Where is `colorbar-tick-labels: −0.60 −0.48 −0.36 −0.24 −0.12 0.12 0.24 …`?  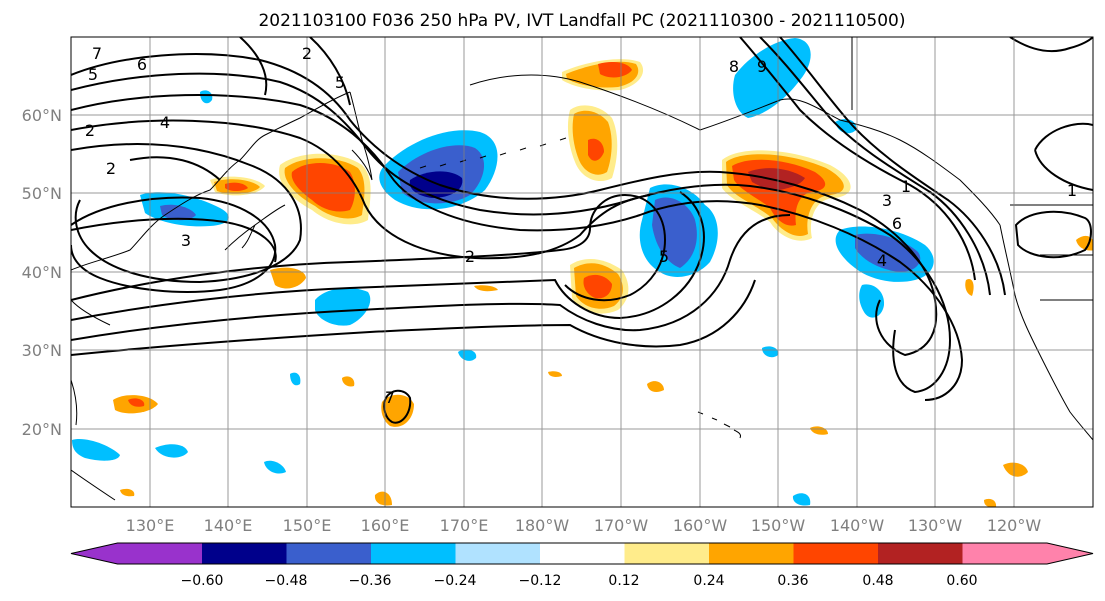
colorbar-tick-labels: −0.60 −0.48 −0.36 −0.24 −0.12 0.12 0.24 … is located at coordinates (579, 581).